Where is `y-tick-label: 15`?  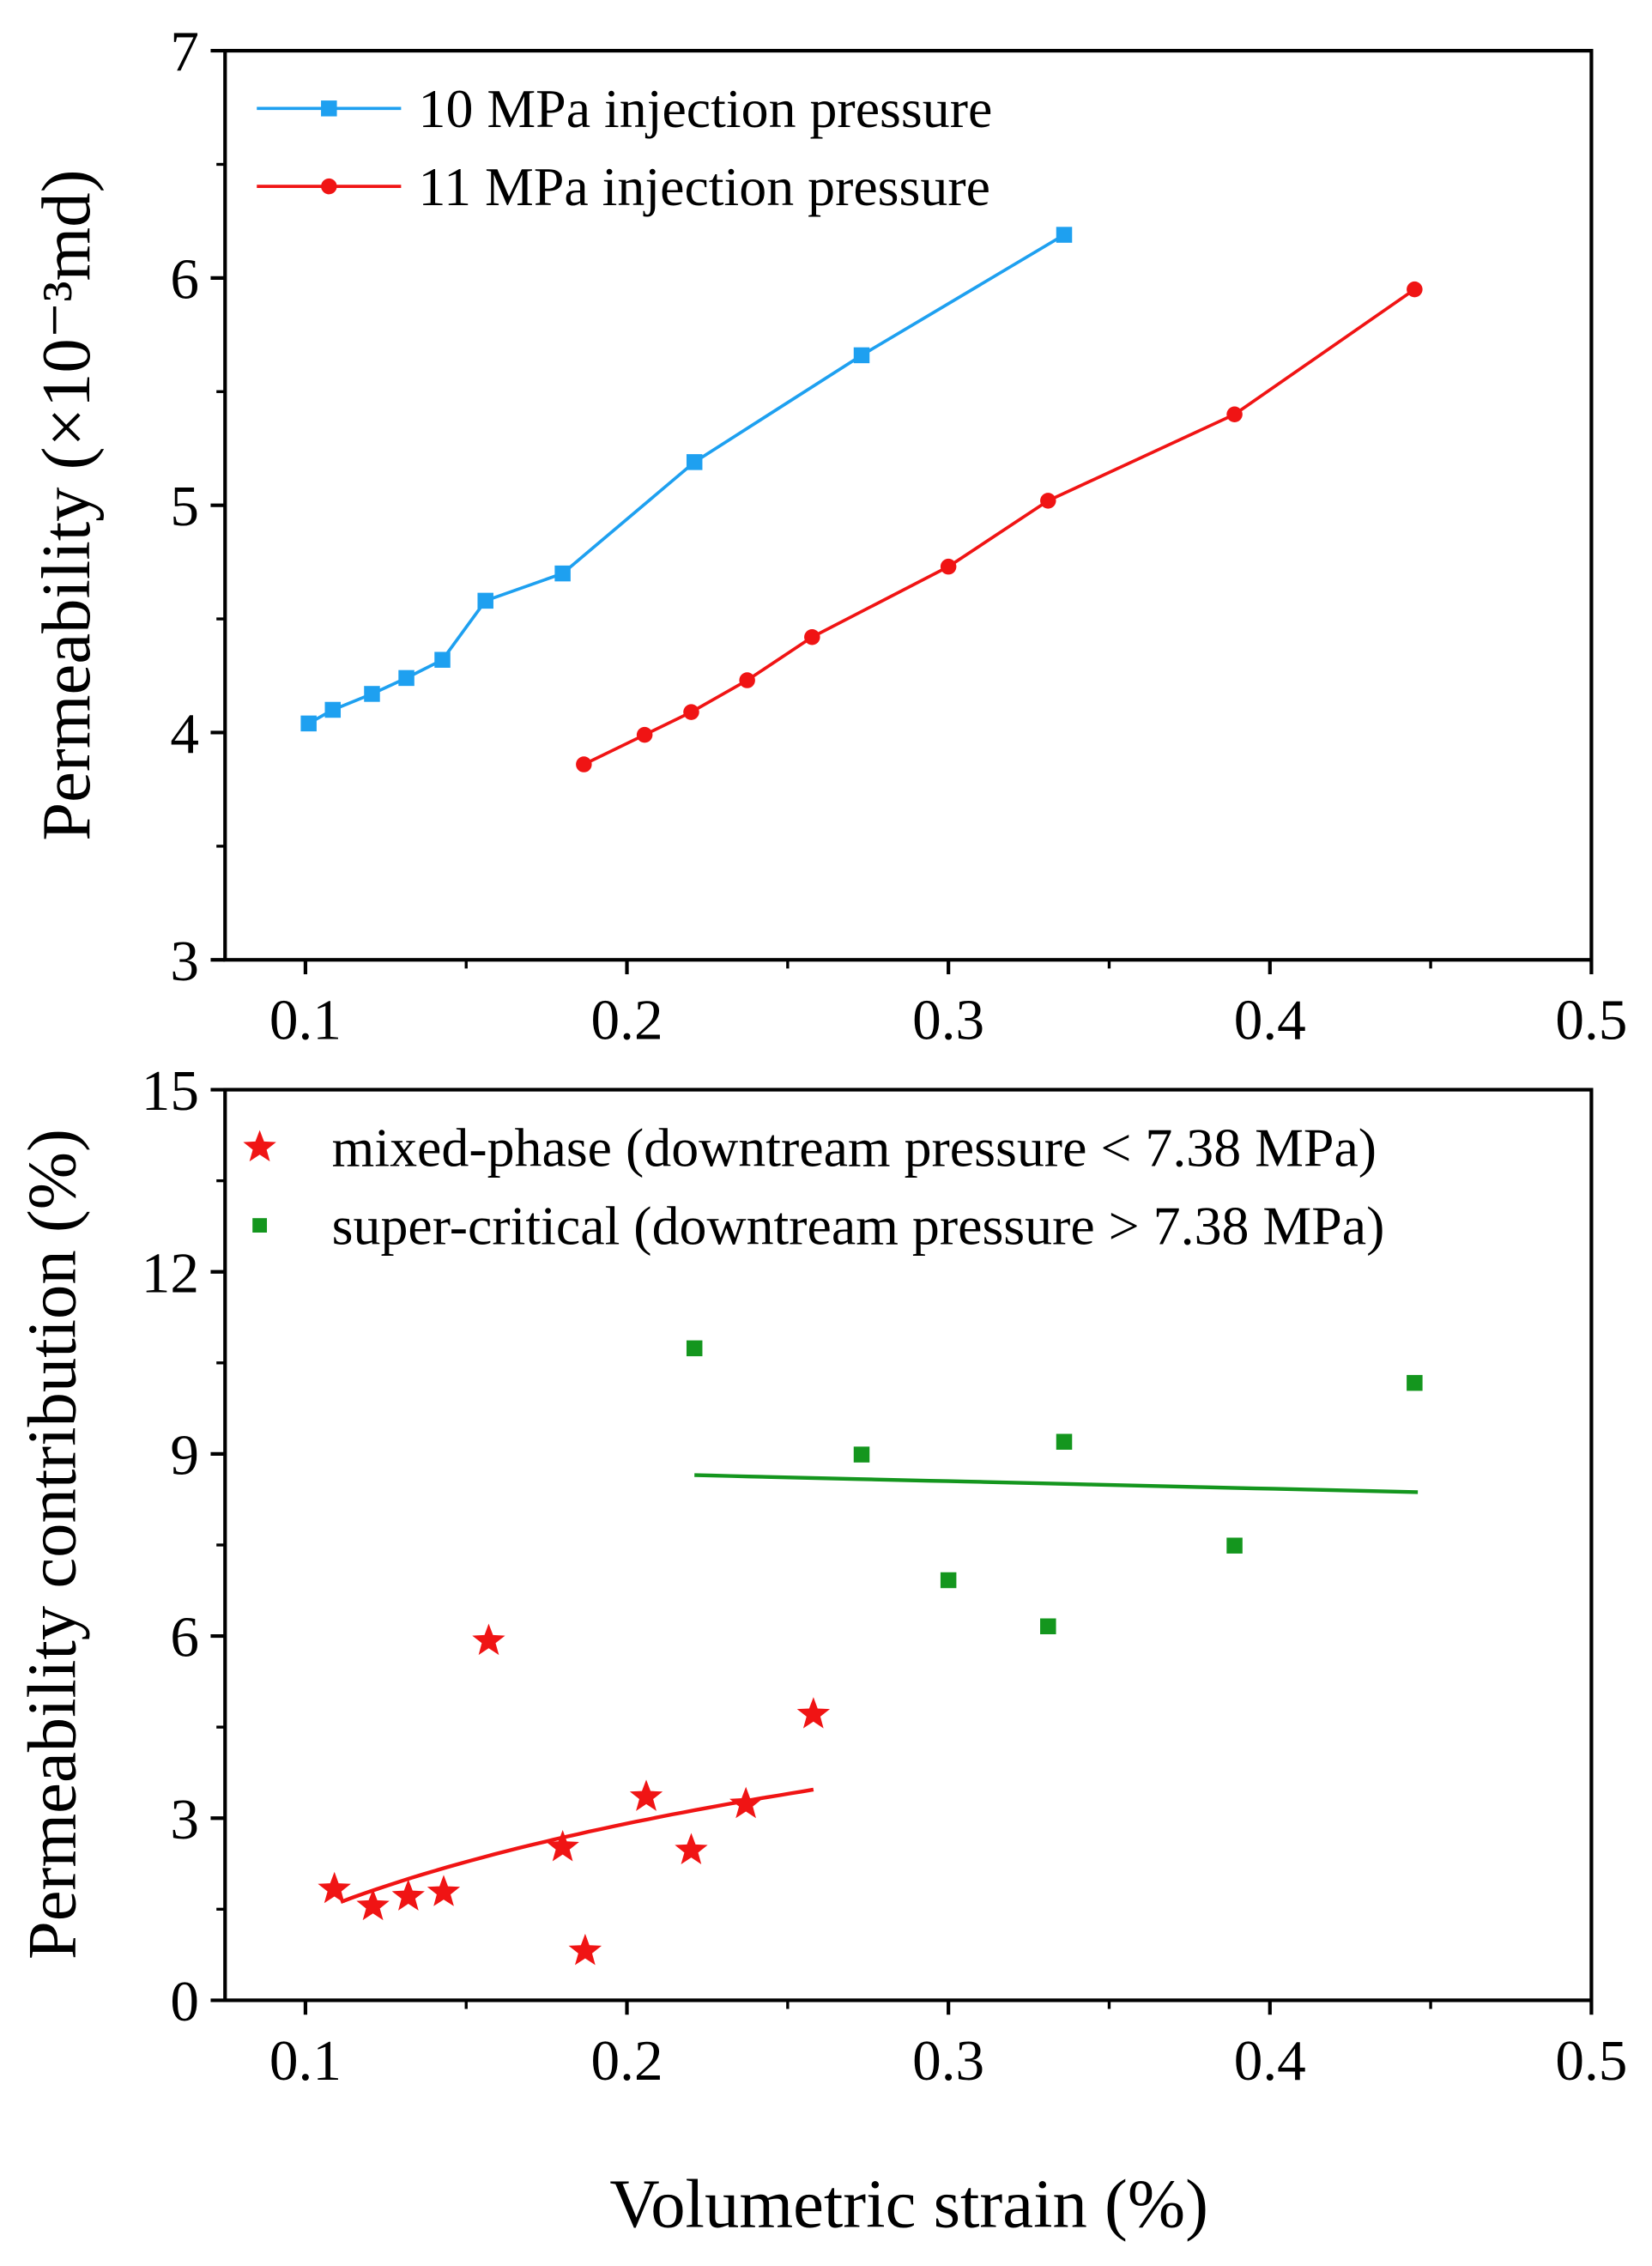 y-tick-label: 15 is located at coordinates (170, 1090).